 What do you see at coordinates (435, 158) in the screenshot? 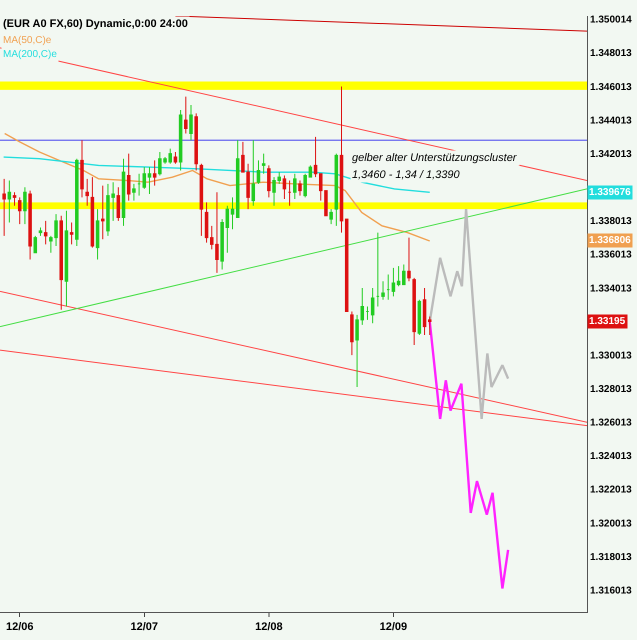
I see `annotation: gelber alter Unterstützungscluster` at bounding box center [435, 158].